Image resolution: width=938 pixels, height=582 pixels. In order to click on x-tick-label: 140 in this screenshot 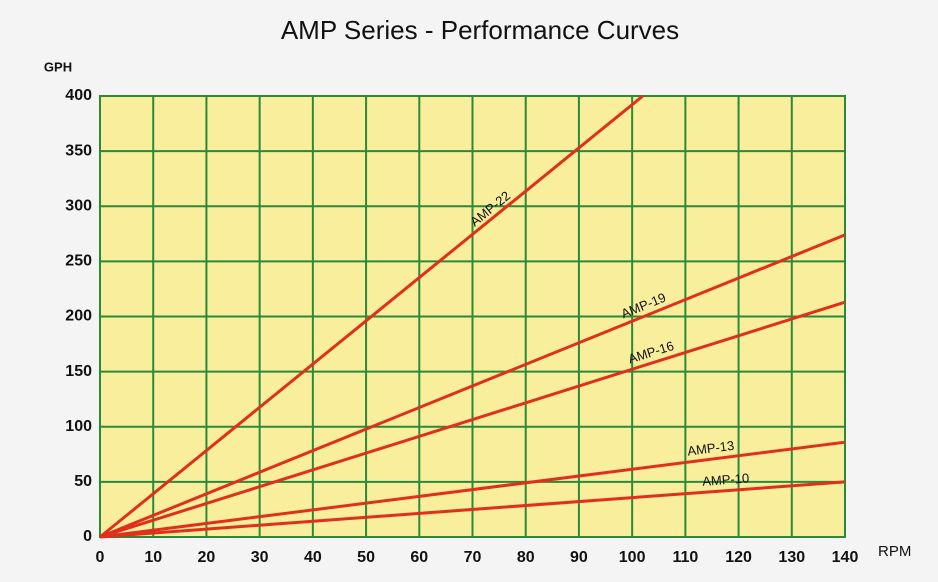, I will do `click(845, 557)`.